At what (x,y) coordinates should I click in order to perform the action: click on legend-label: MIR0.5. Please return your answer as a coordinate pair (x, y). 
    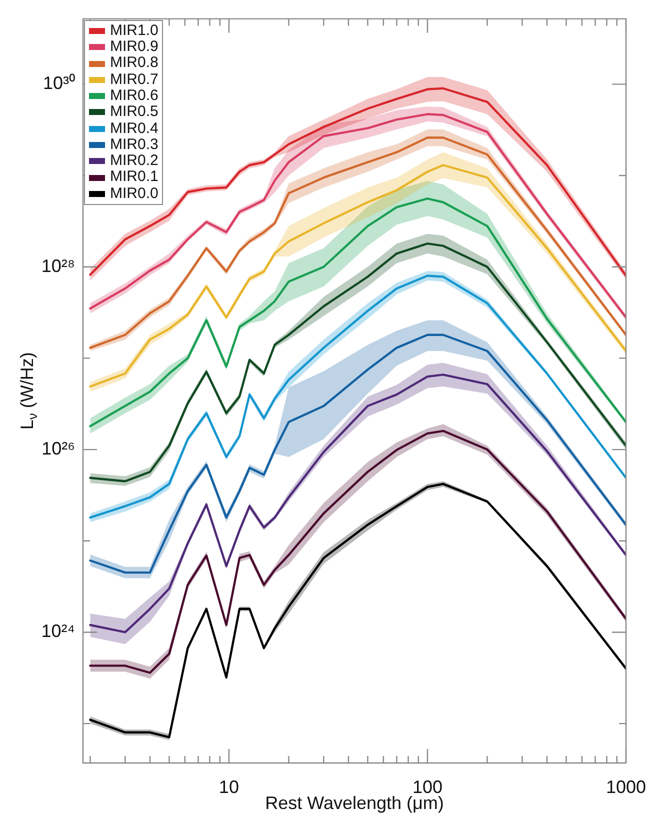
    Looking at the image, I should click on (134, 112).